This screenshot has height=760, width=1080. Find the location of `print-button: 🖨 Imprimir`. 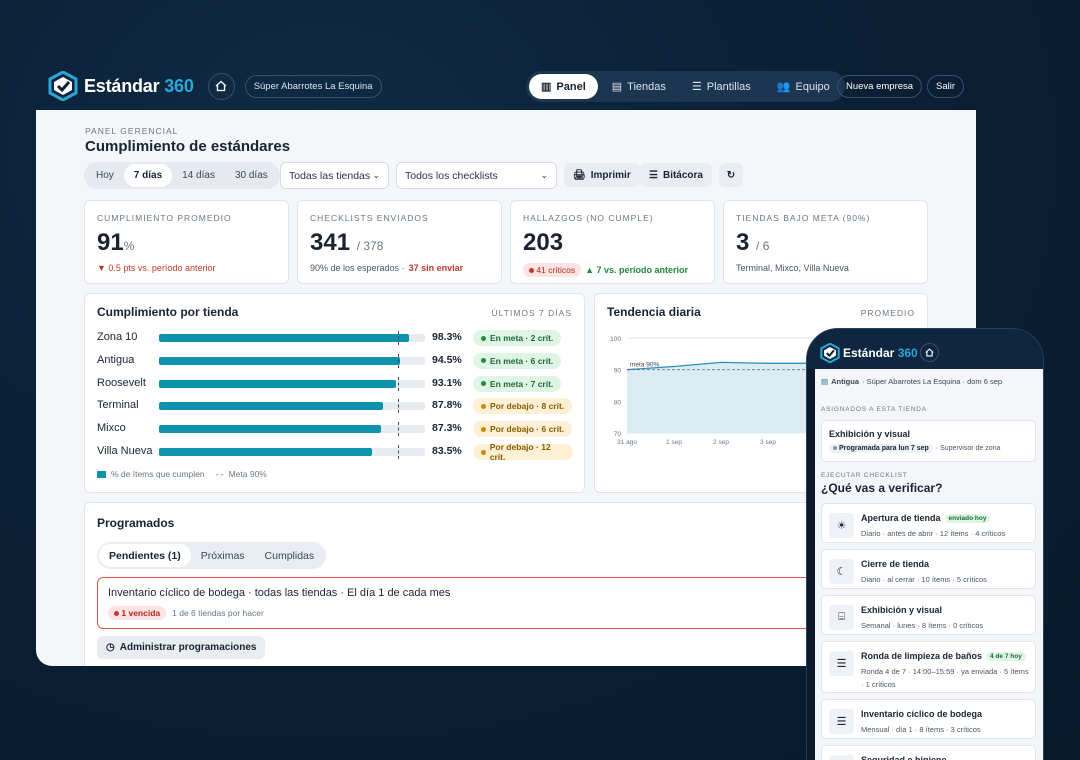

print-button: 🖨 Imprimir is located at coordinates (602, 175).